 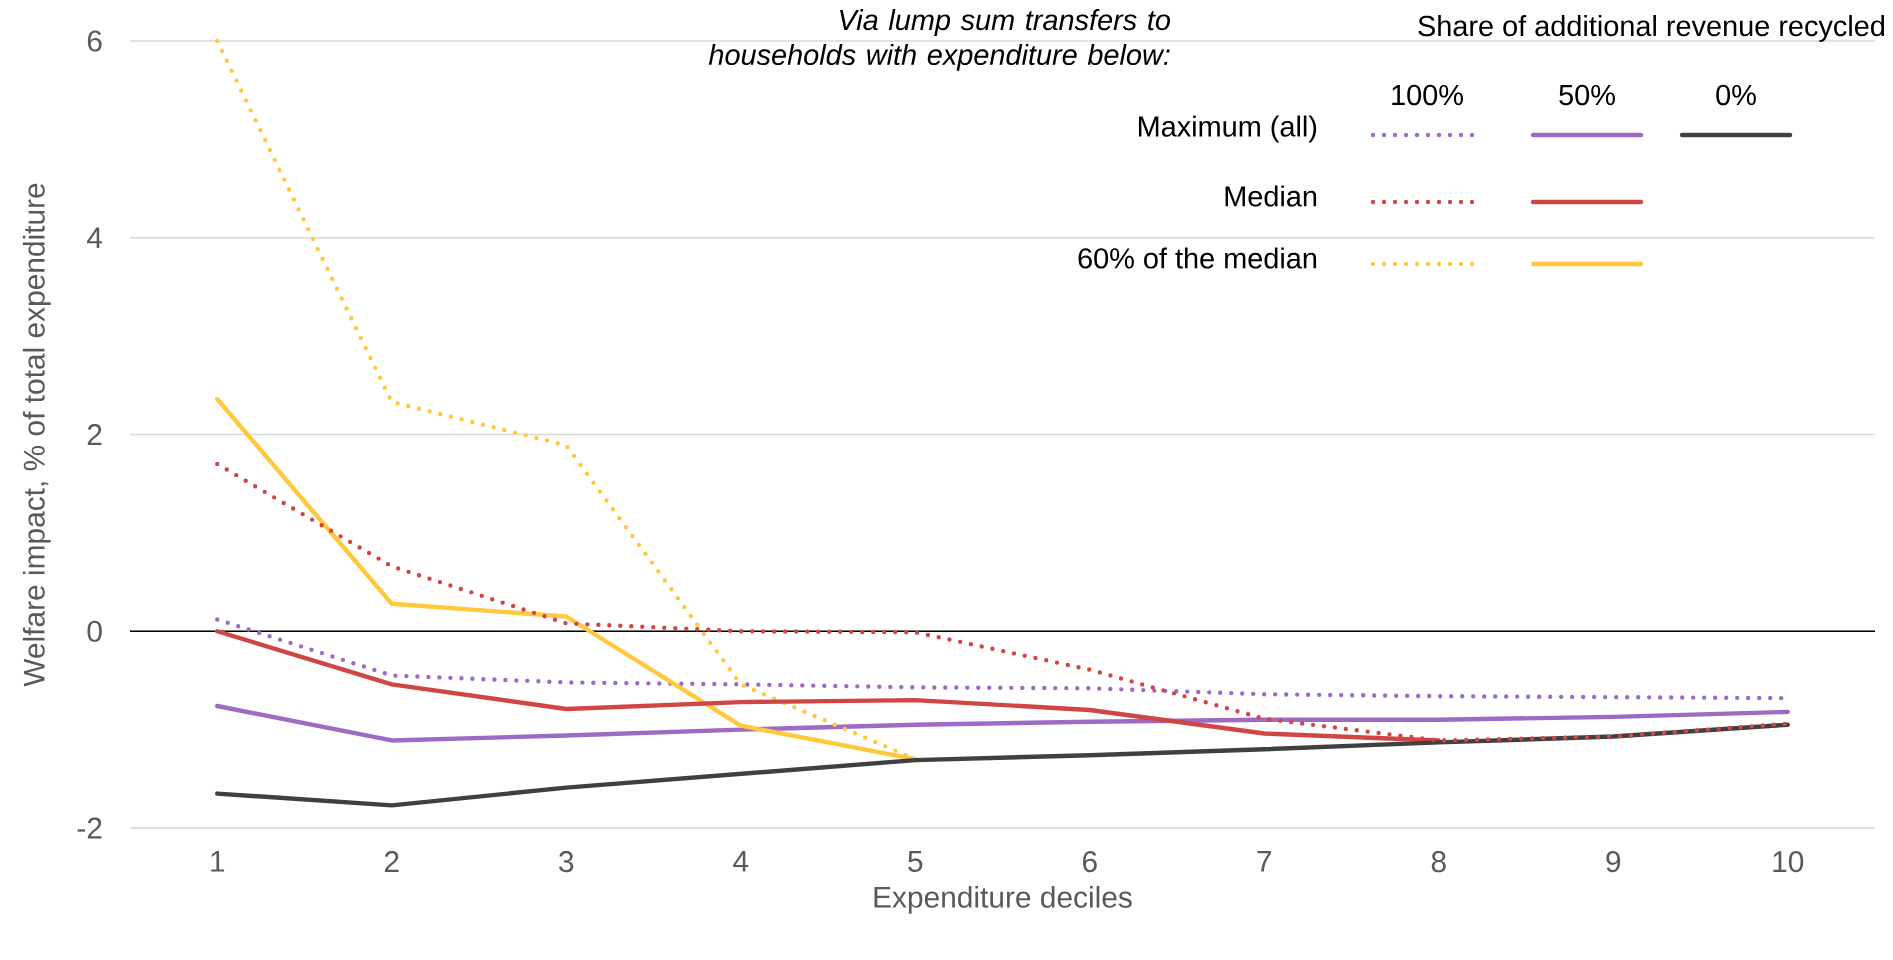 I want to click on y-tick-label: 4, so click(x=95, y=238).